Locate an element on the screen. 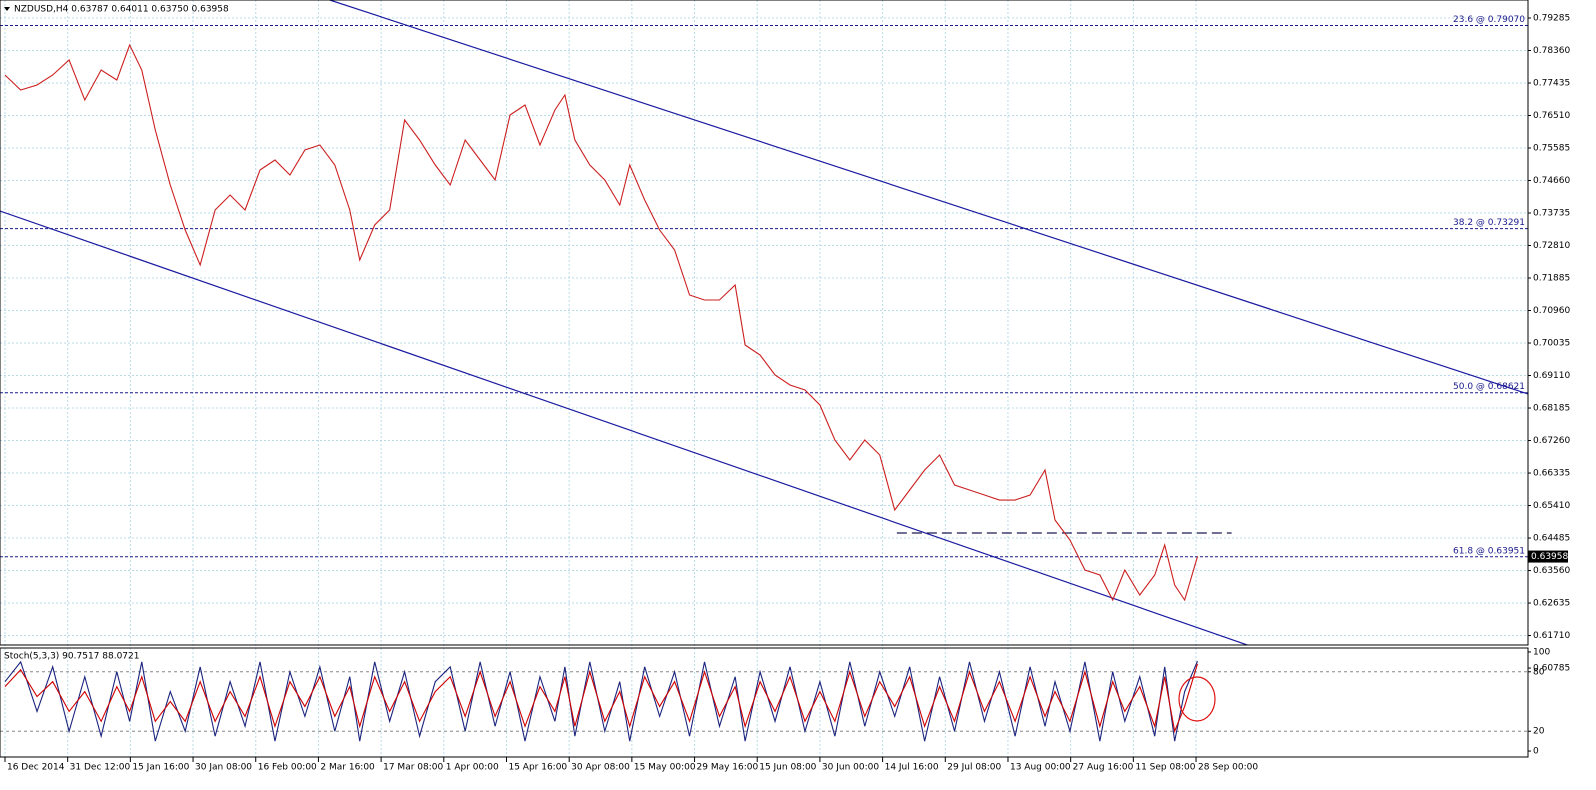 The height and width of the screenshot is (790, 1596). y-tick-label: 0.77435 is located at coordinates (1551, 83).